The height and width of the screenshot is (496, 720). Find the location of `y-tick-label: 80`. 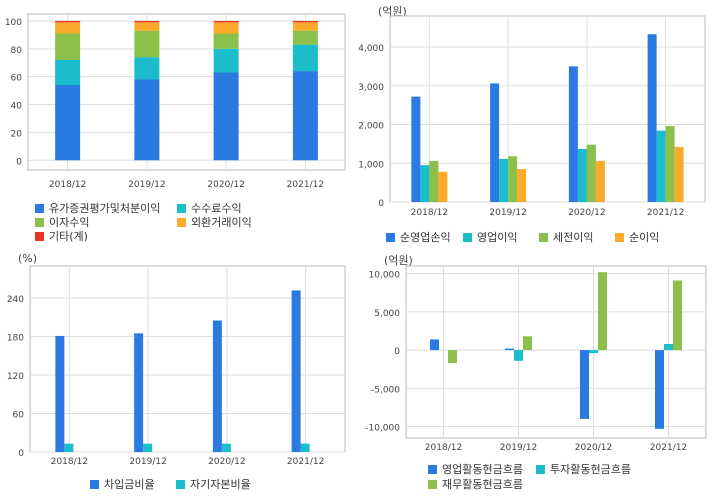

y-tick-label: 80 is located at coordinates (17, 51).